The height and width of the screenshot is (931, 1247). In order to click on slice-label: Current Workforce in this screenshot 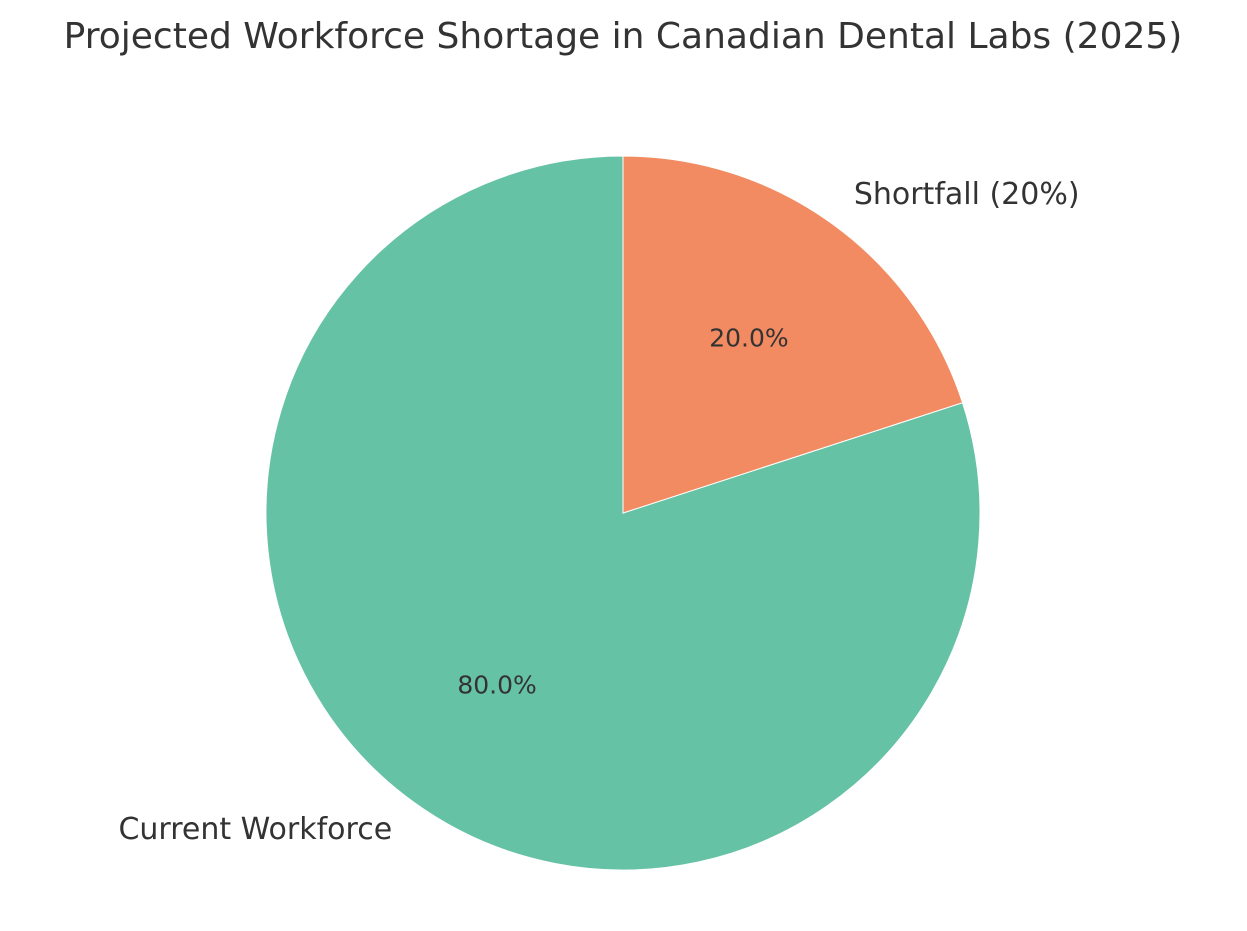, I will do `click(255, 829)`.